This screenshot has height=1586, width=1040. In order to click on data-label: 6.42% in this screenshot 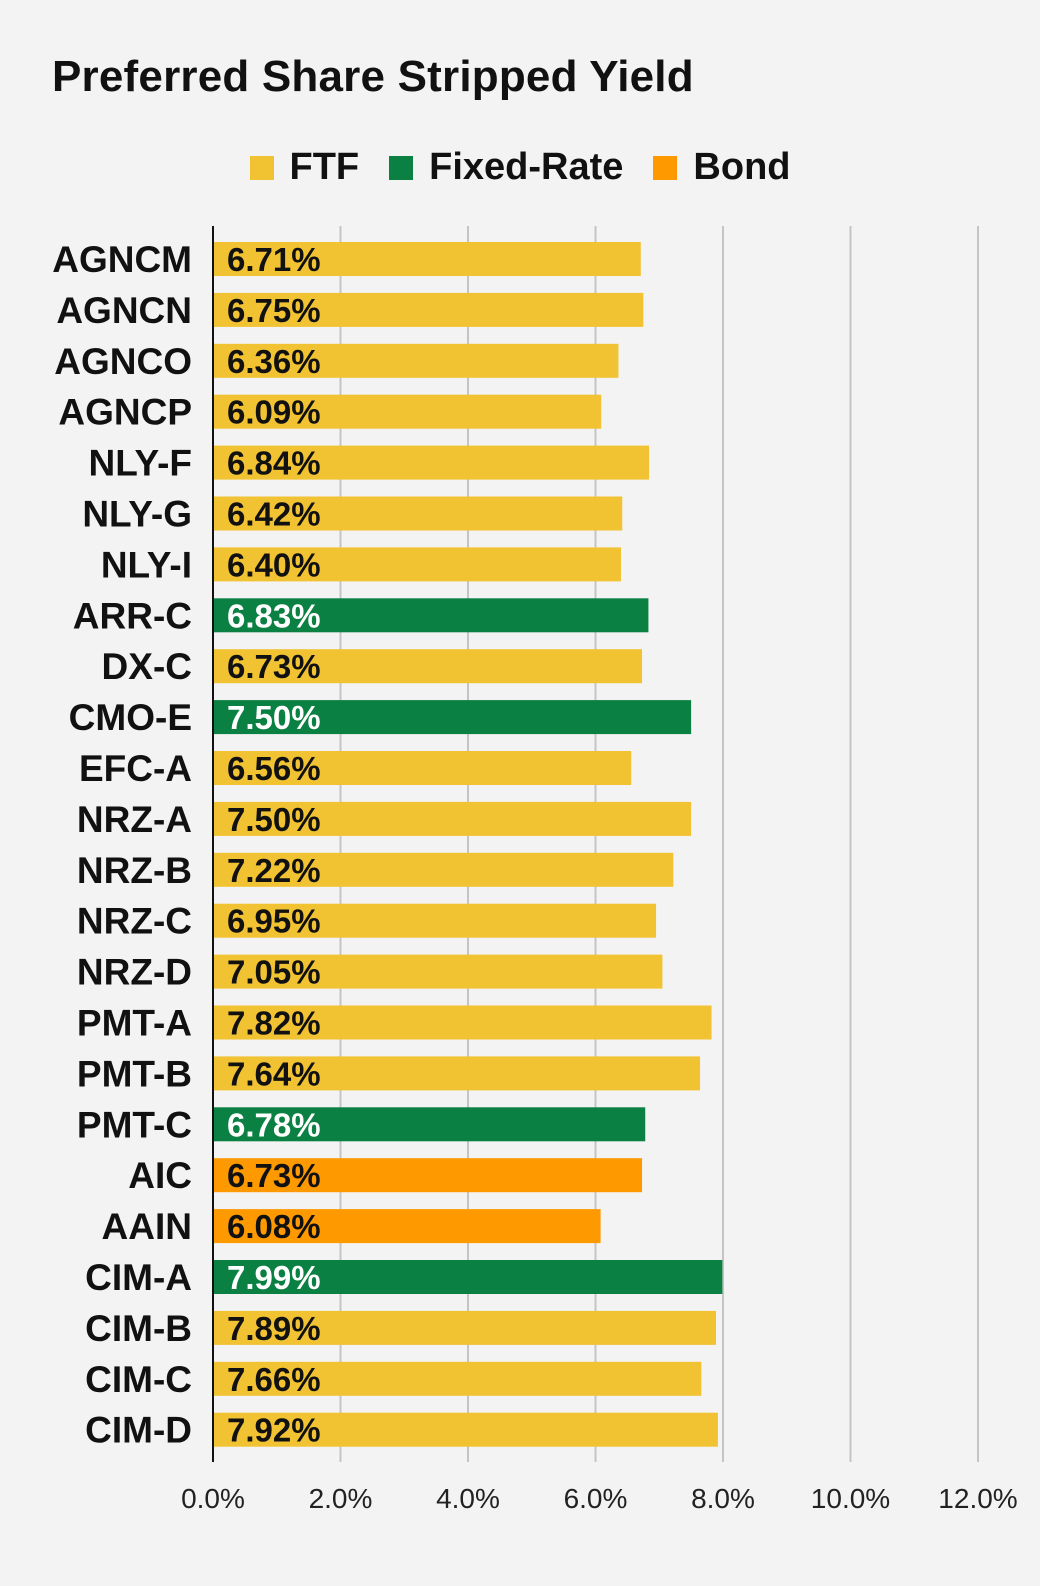, I will do `click(274, 514)`.